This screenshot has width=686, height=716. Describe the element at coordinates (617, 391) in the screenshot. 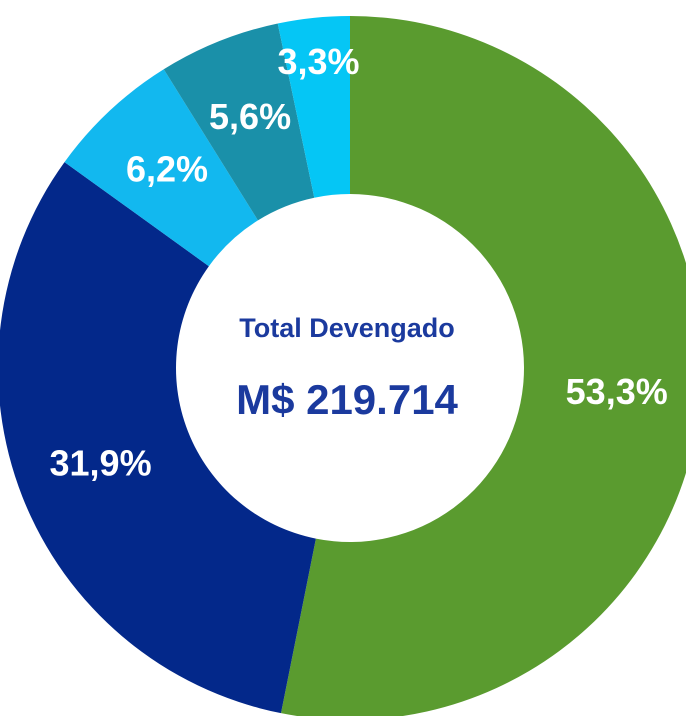

I see `slice-label: 53,3%` at that location.